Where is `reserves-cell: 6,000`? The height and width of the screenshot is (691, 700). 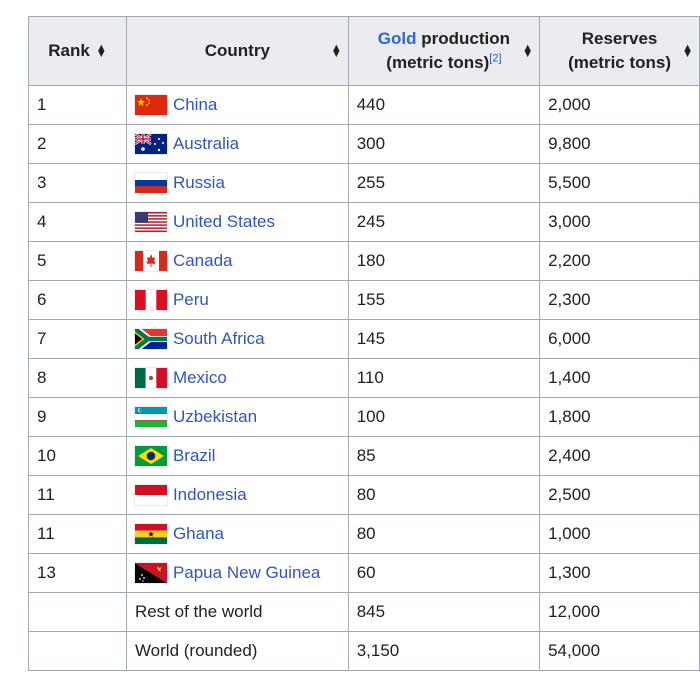
reserves-cell: 6,000 is located at coordinates (619, 339).